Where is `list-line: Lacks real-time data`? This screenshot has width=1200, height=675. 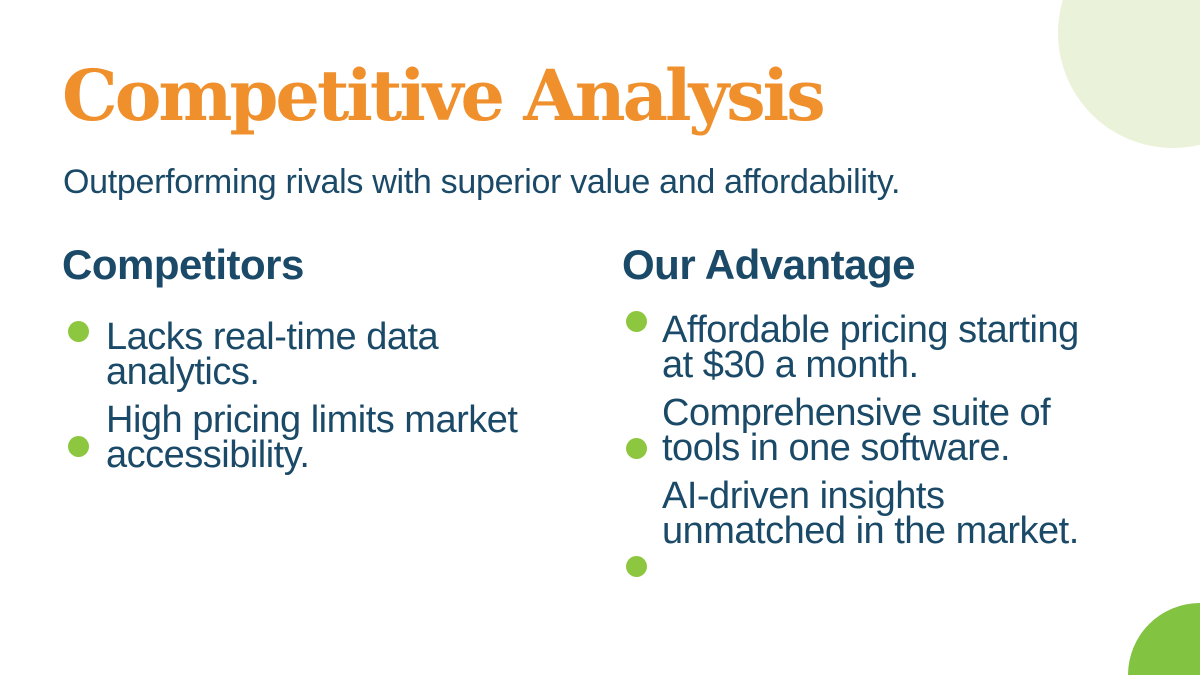 list-line: Lacks real-time data is located at coordinates (272, 337).